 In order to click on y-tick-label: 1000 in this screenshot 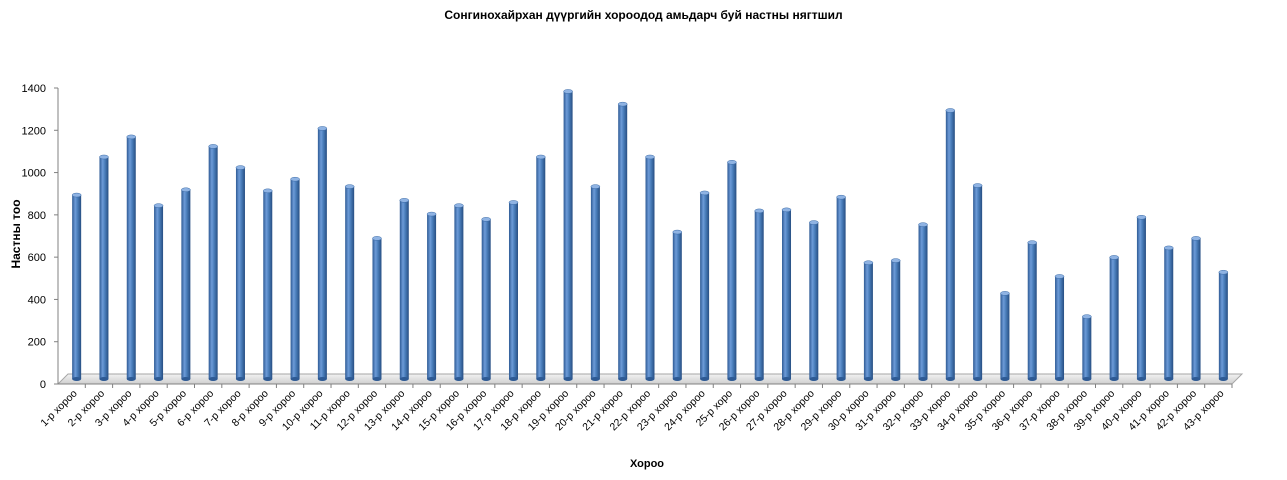, I will do `click(34, 174)`.